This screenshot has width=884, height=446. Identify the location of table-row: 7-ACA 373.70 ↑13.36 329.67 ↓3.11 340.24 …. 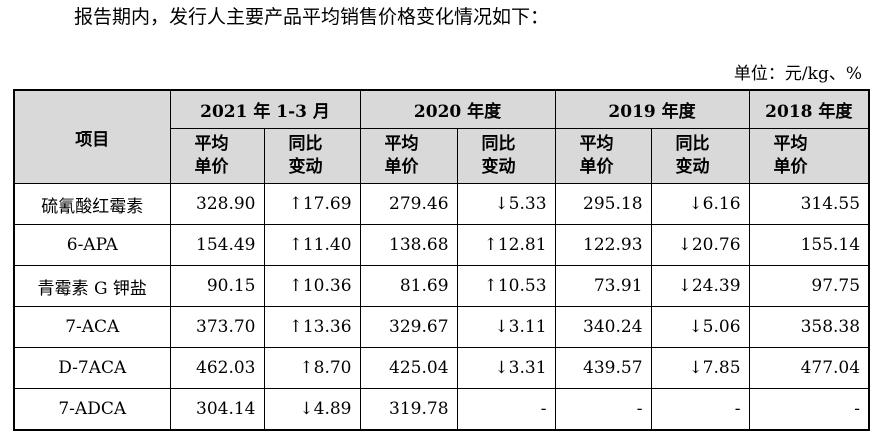
(441, 327).